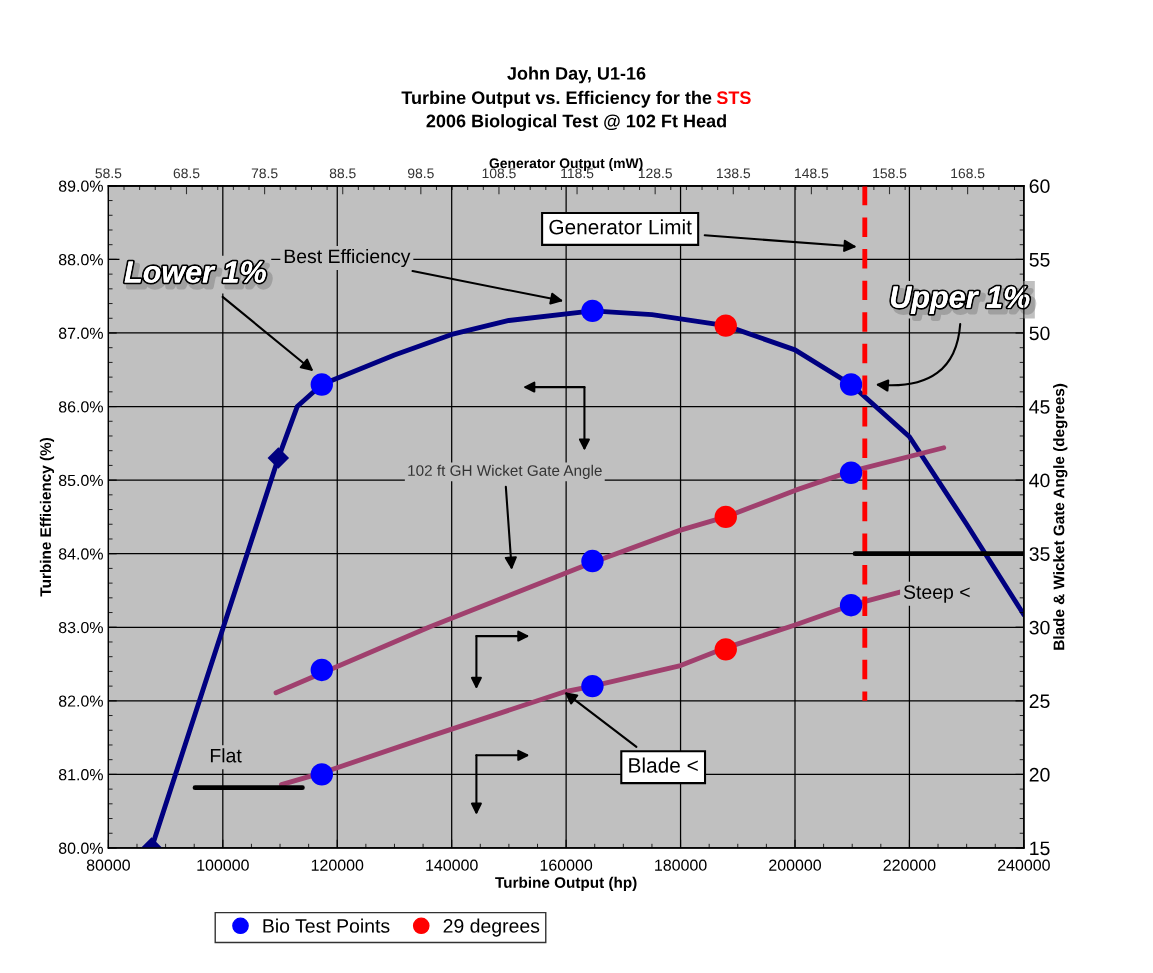  Describe the element at coordinates (80, 775) in the screenshot. I see `y-tick-label: 81.0%` at that location.